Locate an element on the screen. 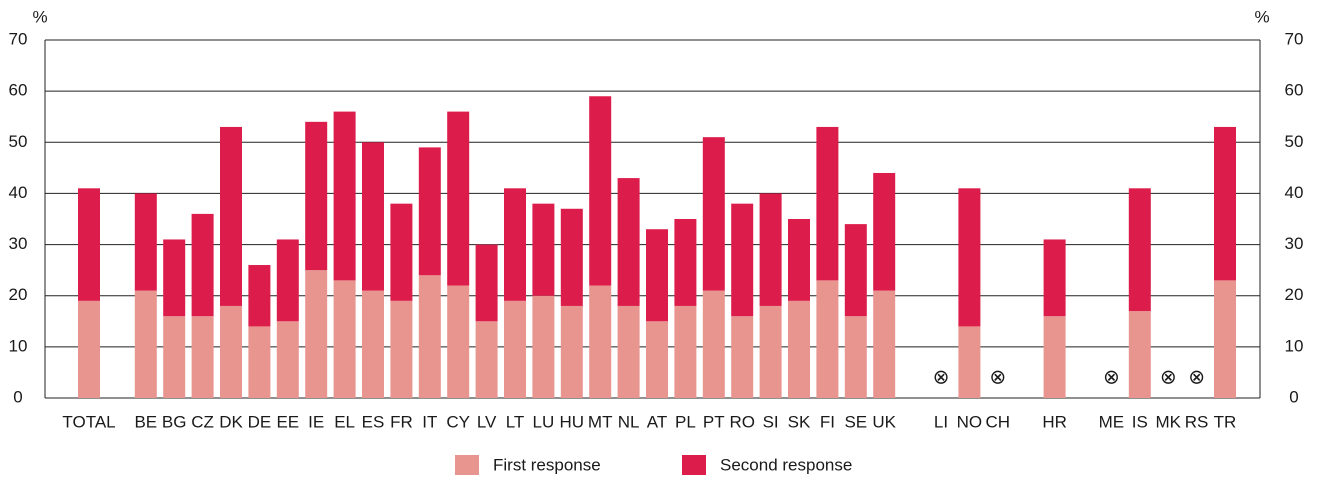 This screenshot has width=1321, height=480. x-tick-label: CH is located at coordinates (998, 421).